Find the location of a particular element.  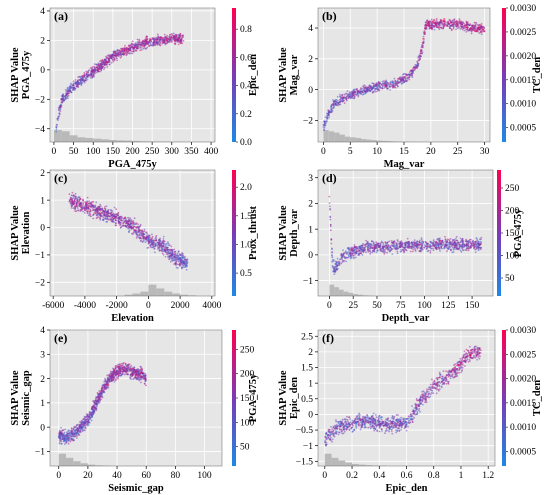

feature-histogram is located at coordinates (369, 135).